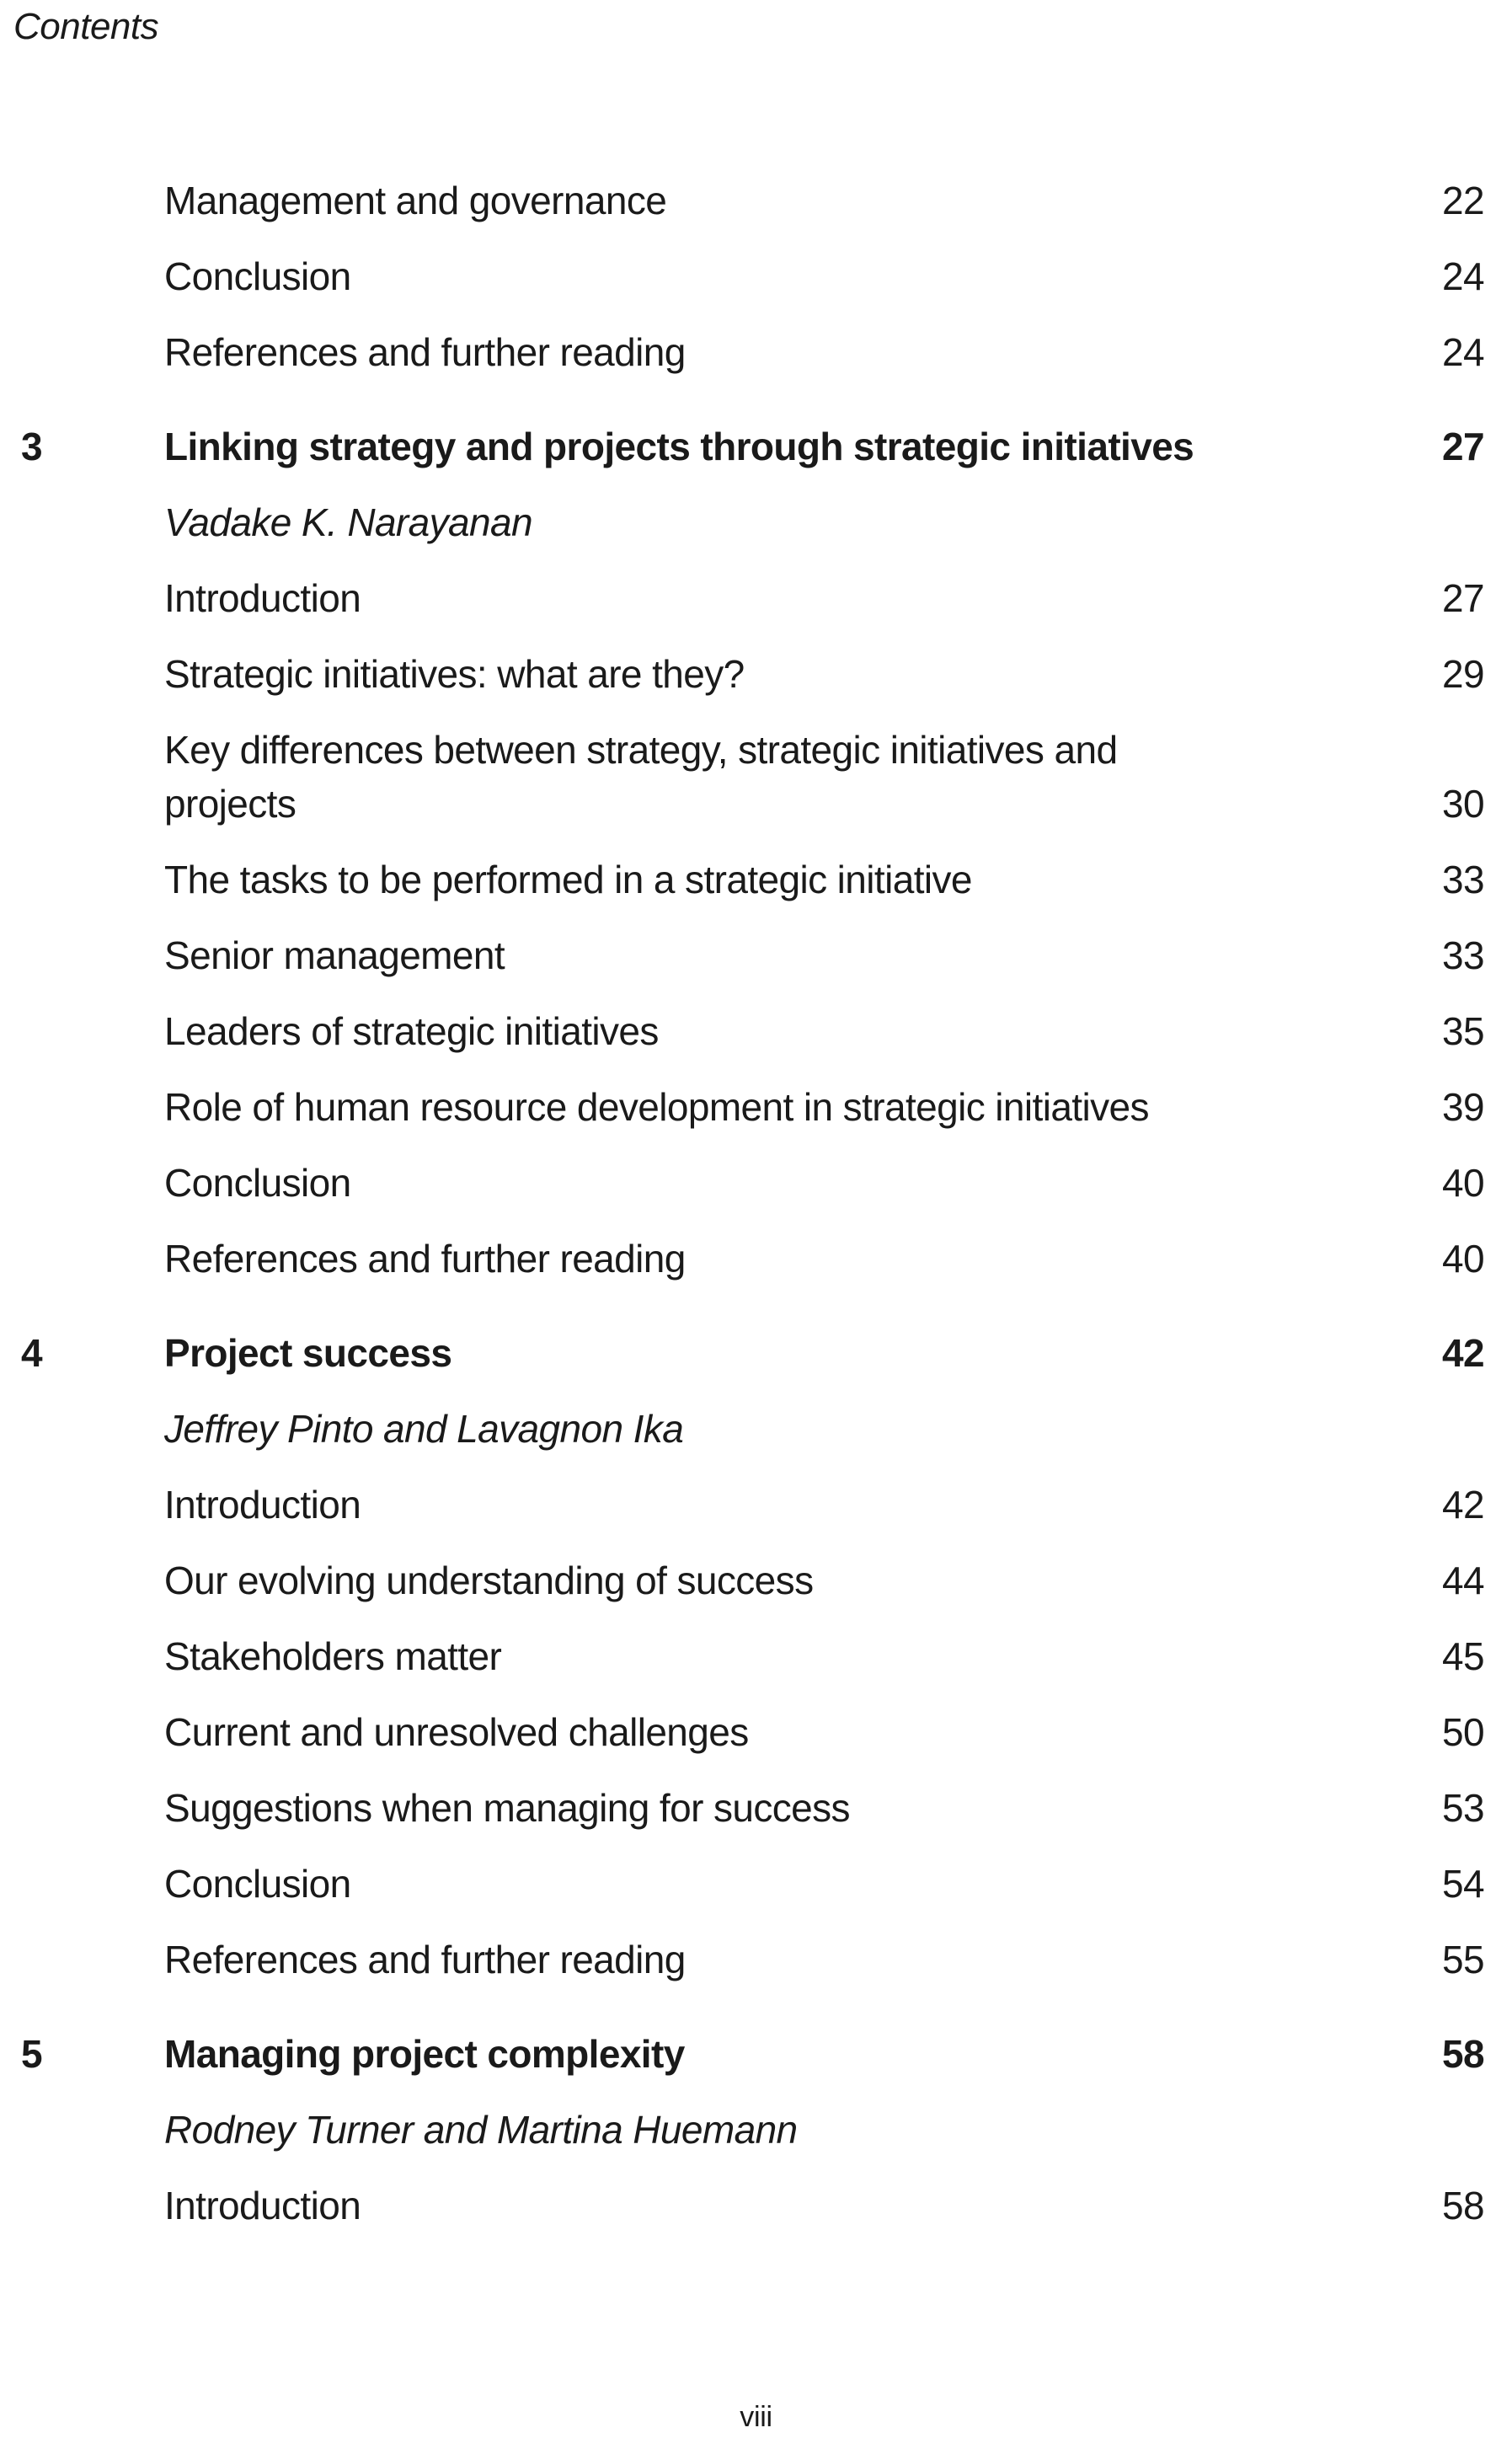 This screenshot has height=2449, width=1512. I want to click on toc-entry-author: Vadake K. Narayanan, so click(752, 522).